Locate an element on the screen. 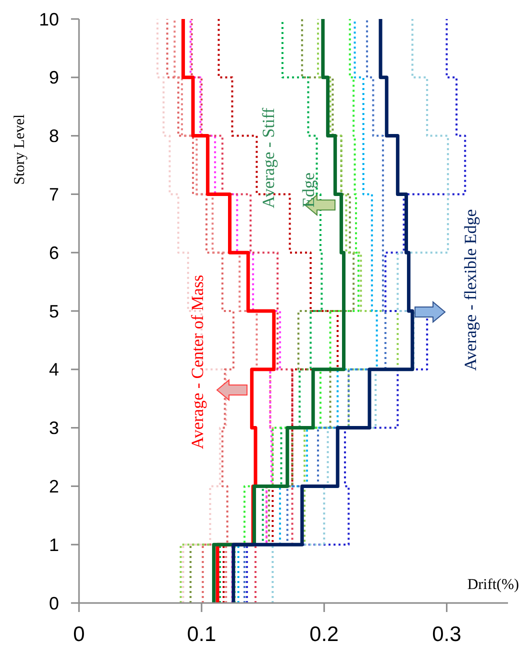 The width and height of the screenshot is (528, 648). text: Average - flexible Edge is located at coordinates (470, 290).